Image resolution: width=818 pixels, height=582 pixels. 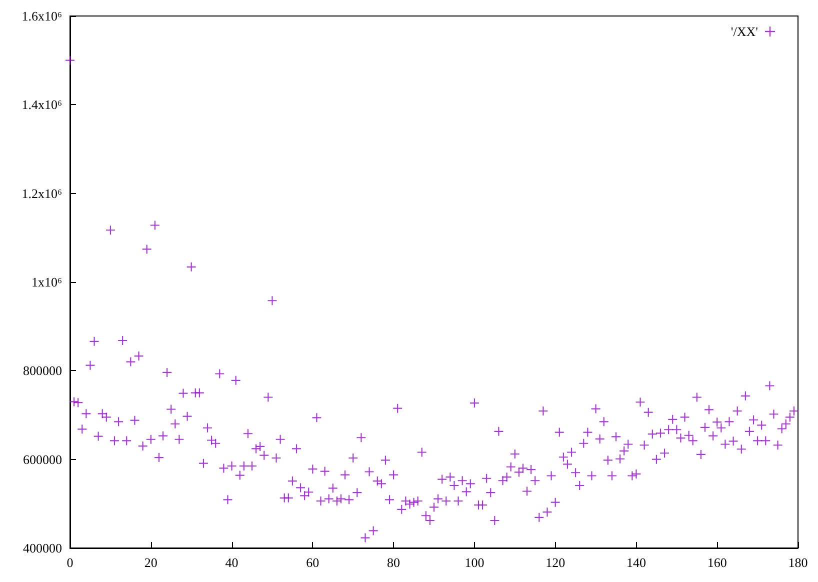 What do you see at coordinates (717, 562) in the screenshot?
I see `x-tick-label: 160` at bounding box center [717, 562].